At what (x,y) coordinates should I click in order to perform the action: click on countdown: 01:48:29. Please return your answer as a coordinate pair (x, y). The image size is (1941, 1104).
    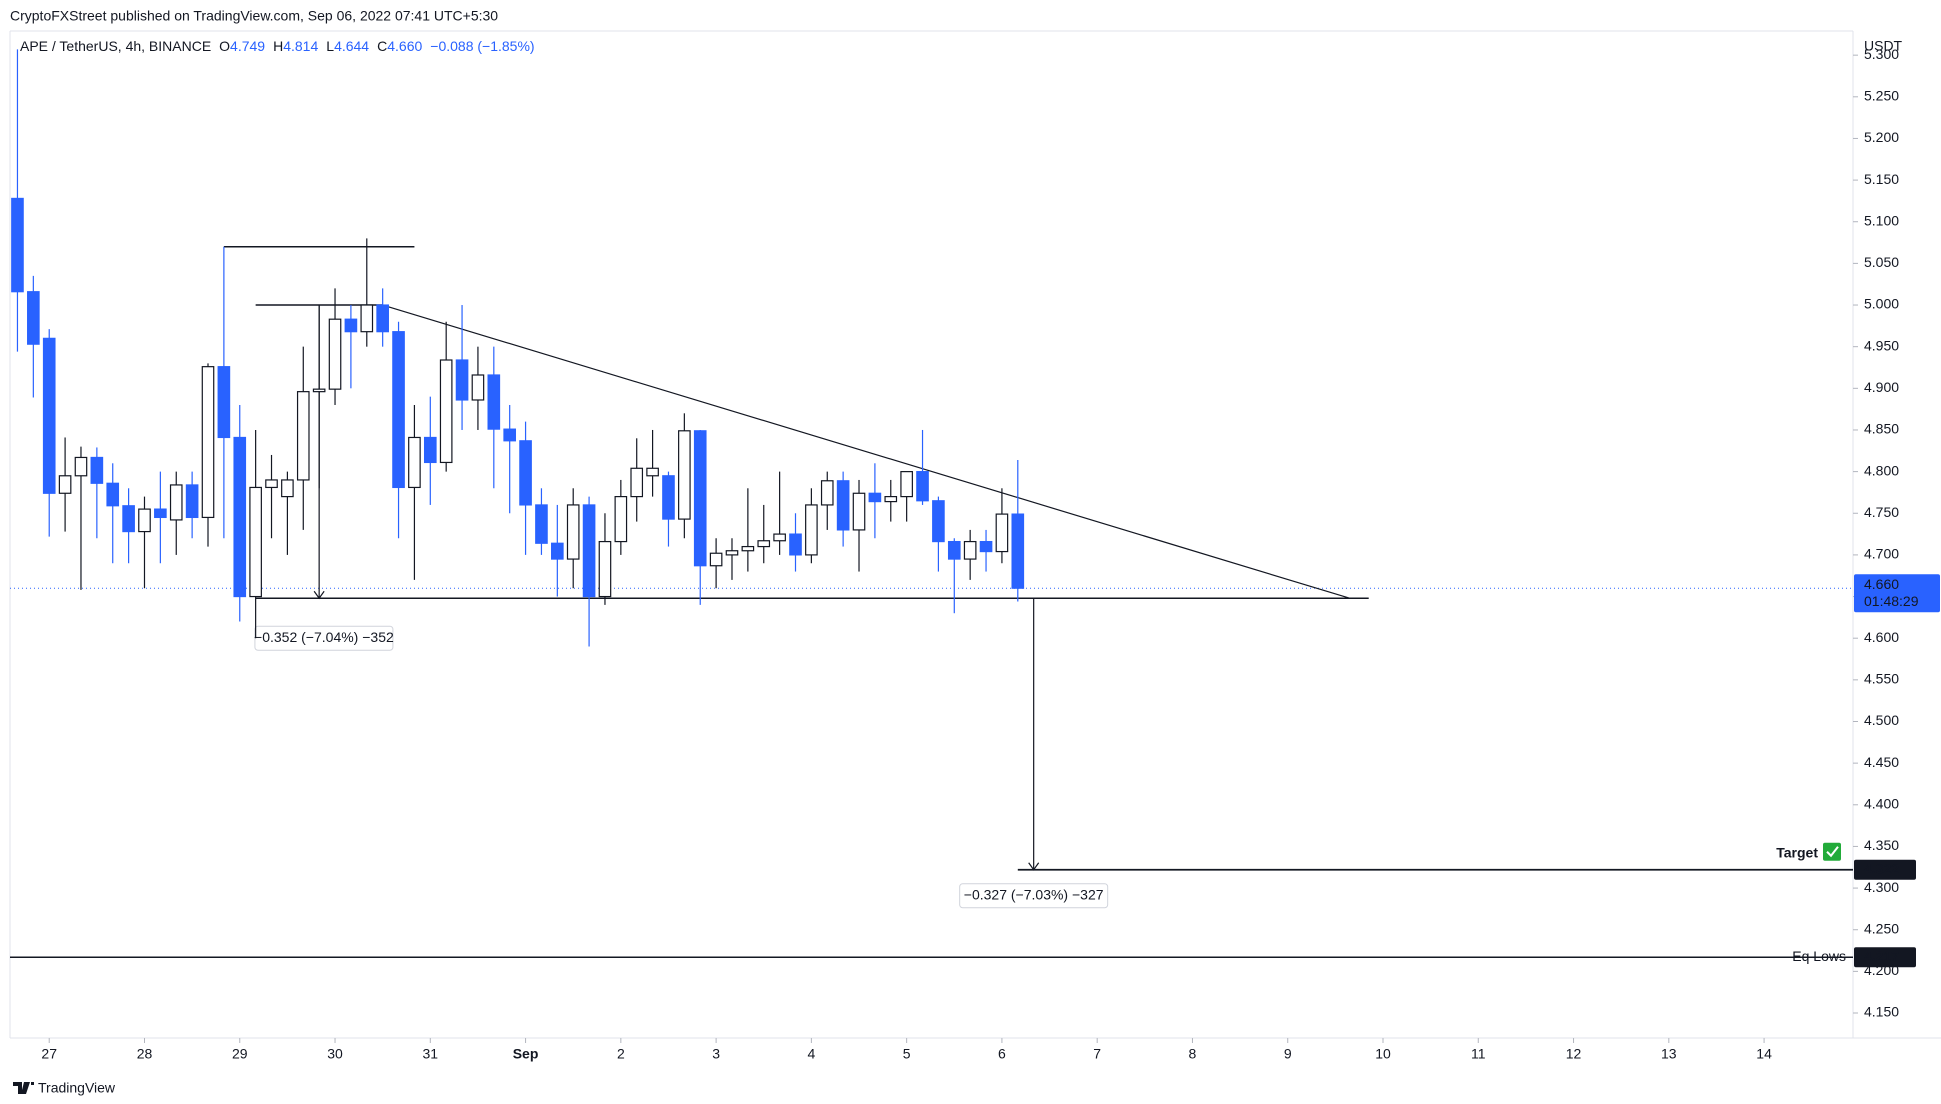
    Looking at the image, I should click on (1891, 601).